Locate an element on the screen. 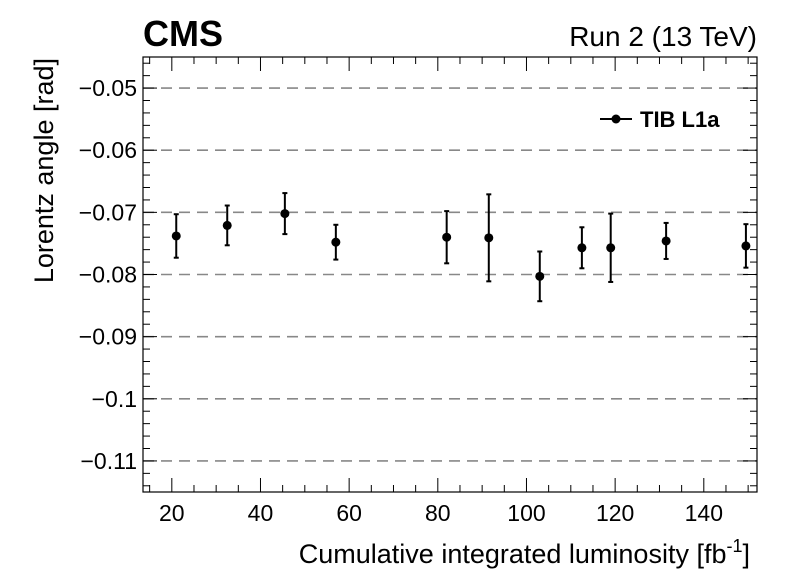 This screenshot has height=574, width=798. y-tick-label: −0.07 is located at coordinates (108, 212).